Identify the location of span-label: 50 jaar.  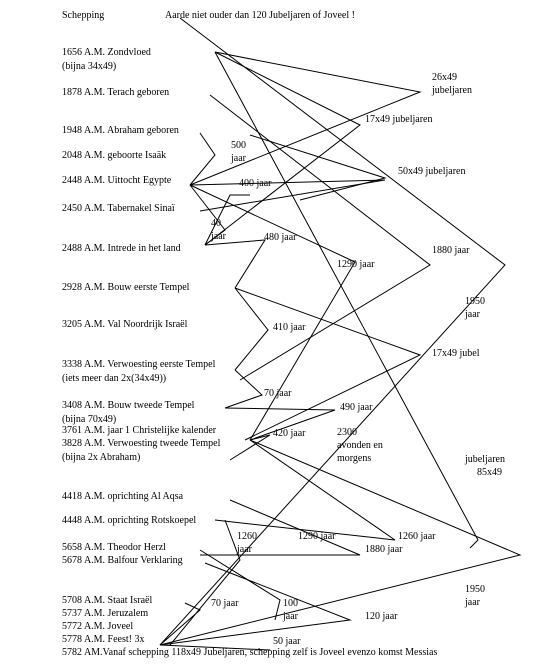
(287, 641).